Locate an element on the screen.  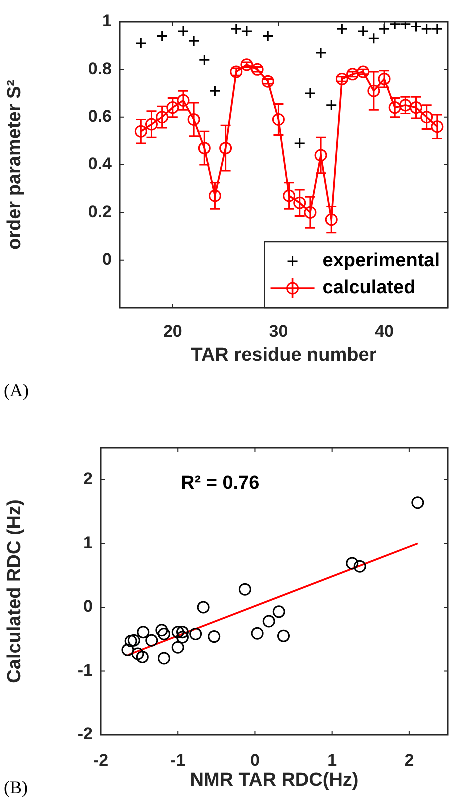
x-axis-title: TAR residue number is located at coordinates (284, 355).